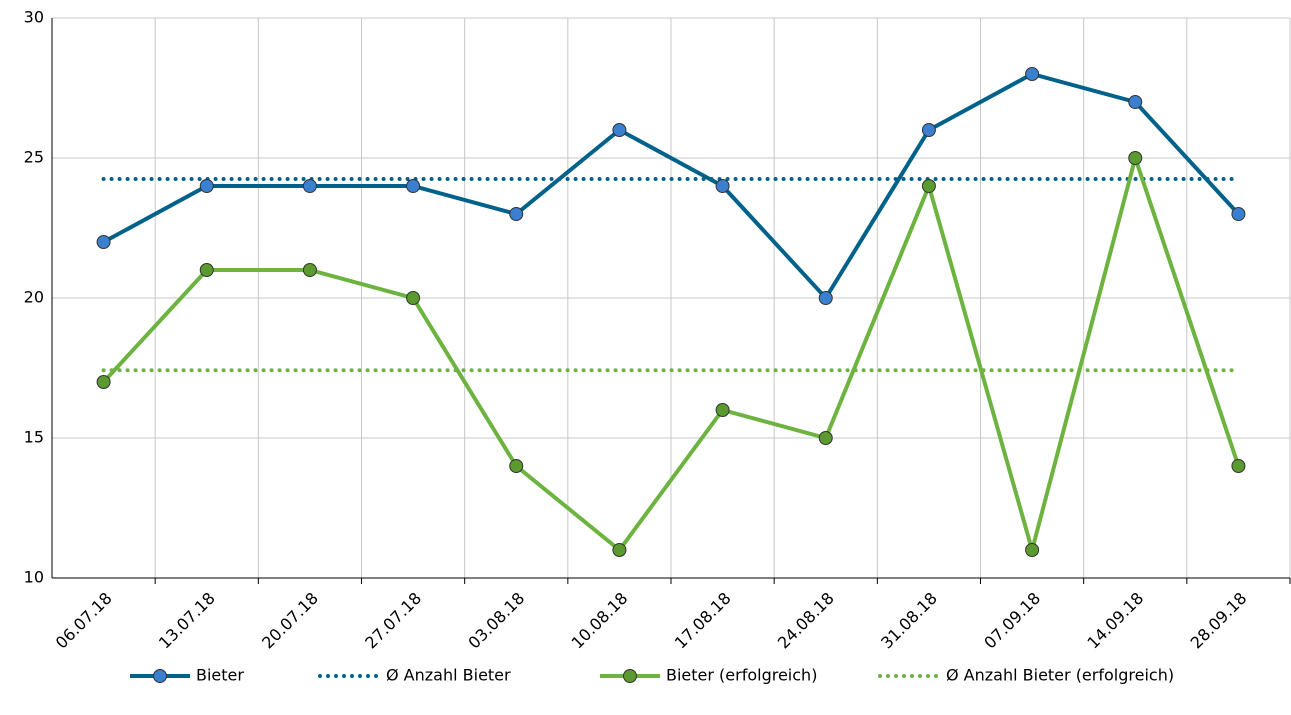 The width and height of the screenshot is (1291, 715). Describe the element at coordinates (1219, 621) in the screenshot. I see `x-tick-label: 28.09.18` at that location.